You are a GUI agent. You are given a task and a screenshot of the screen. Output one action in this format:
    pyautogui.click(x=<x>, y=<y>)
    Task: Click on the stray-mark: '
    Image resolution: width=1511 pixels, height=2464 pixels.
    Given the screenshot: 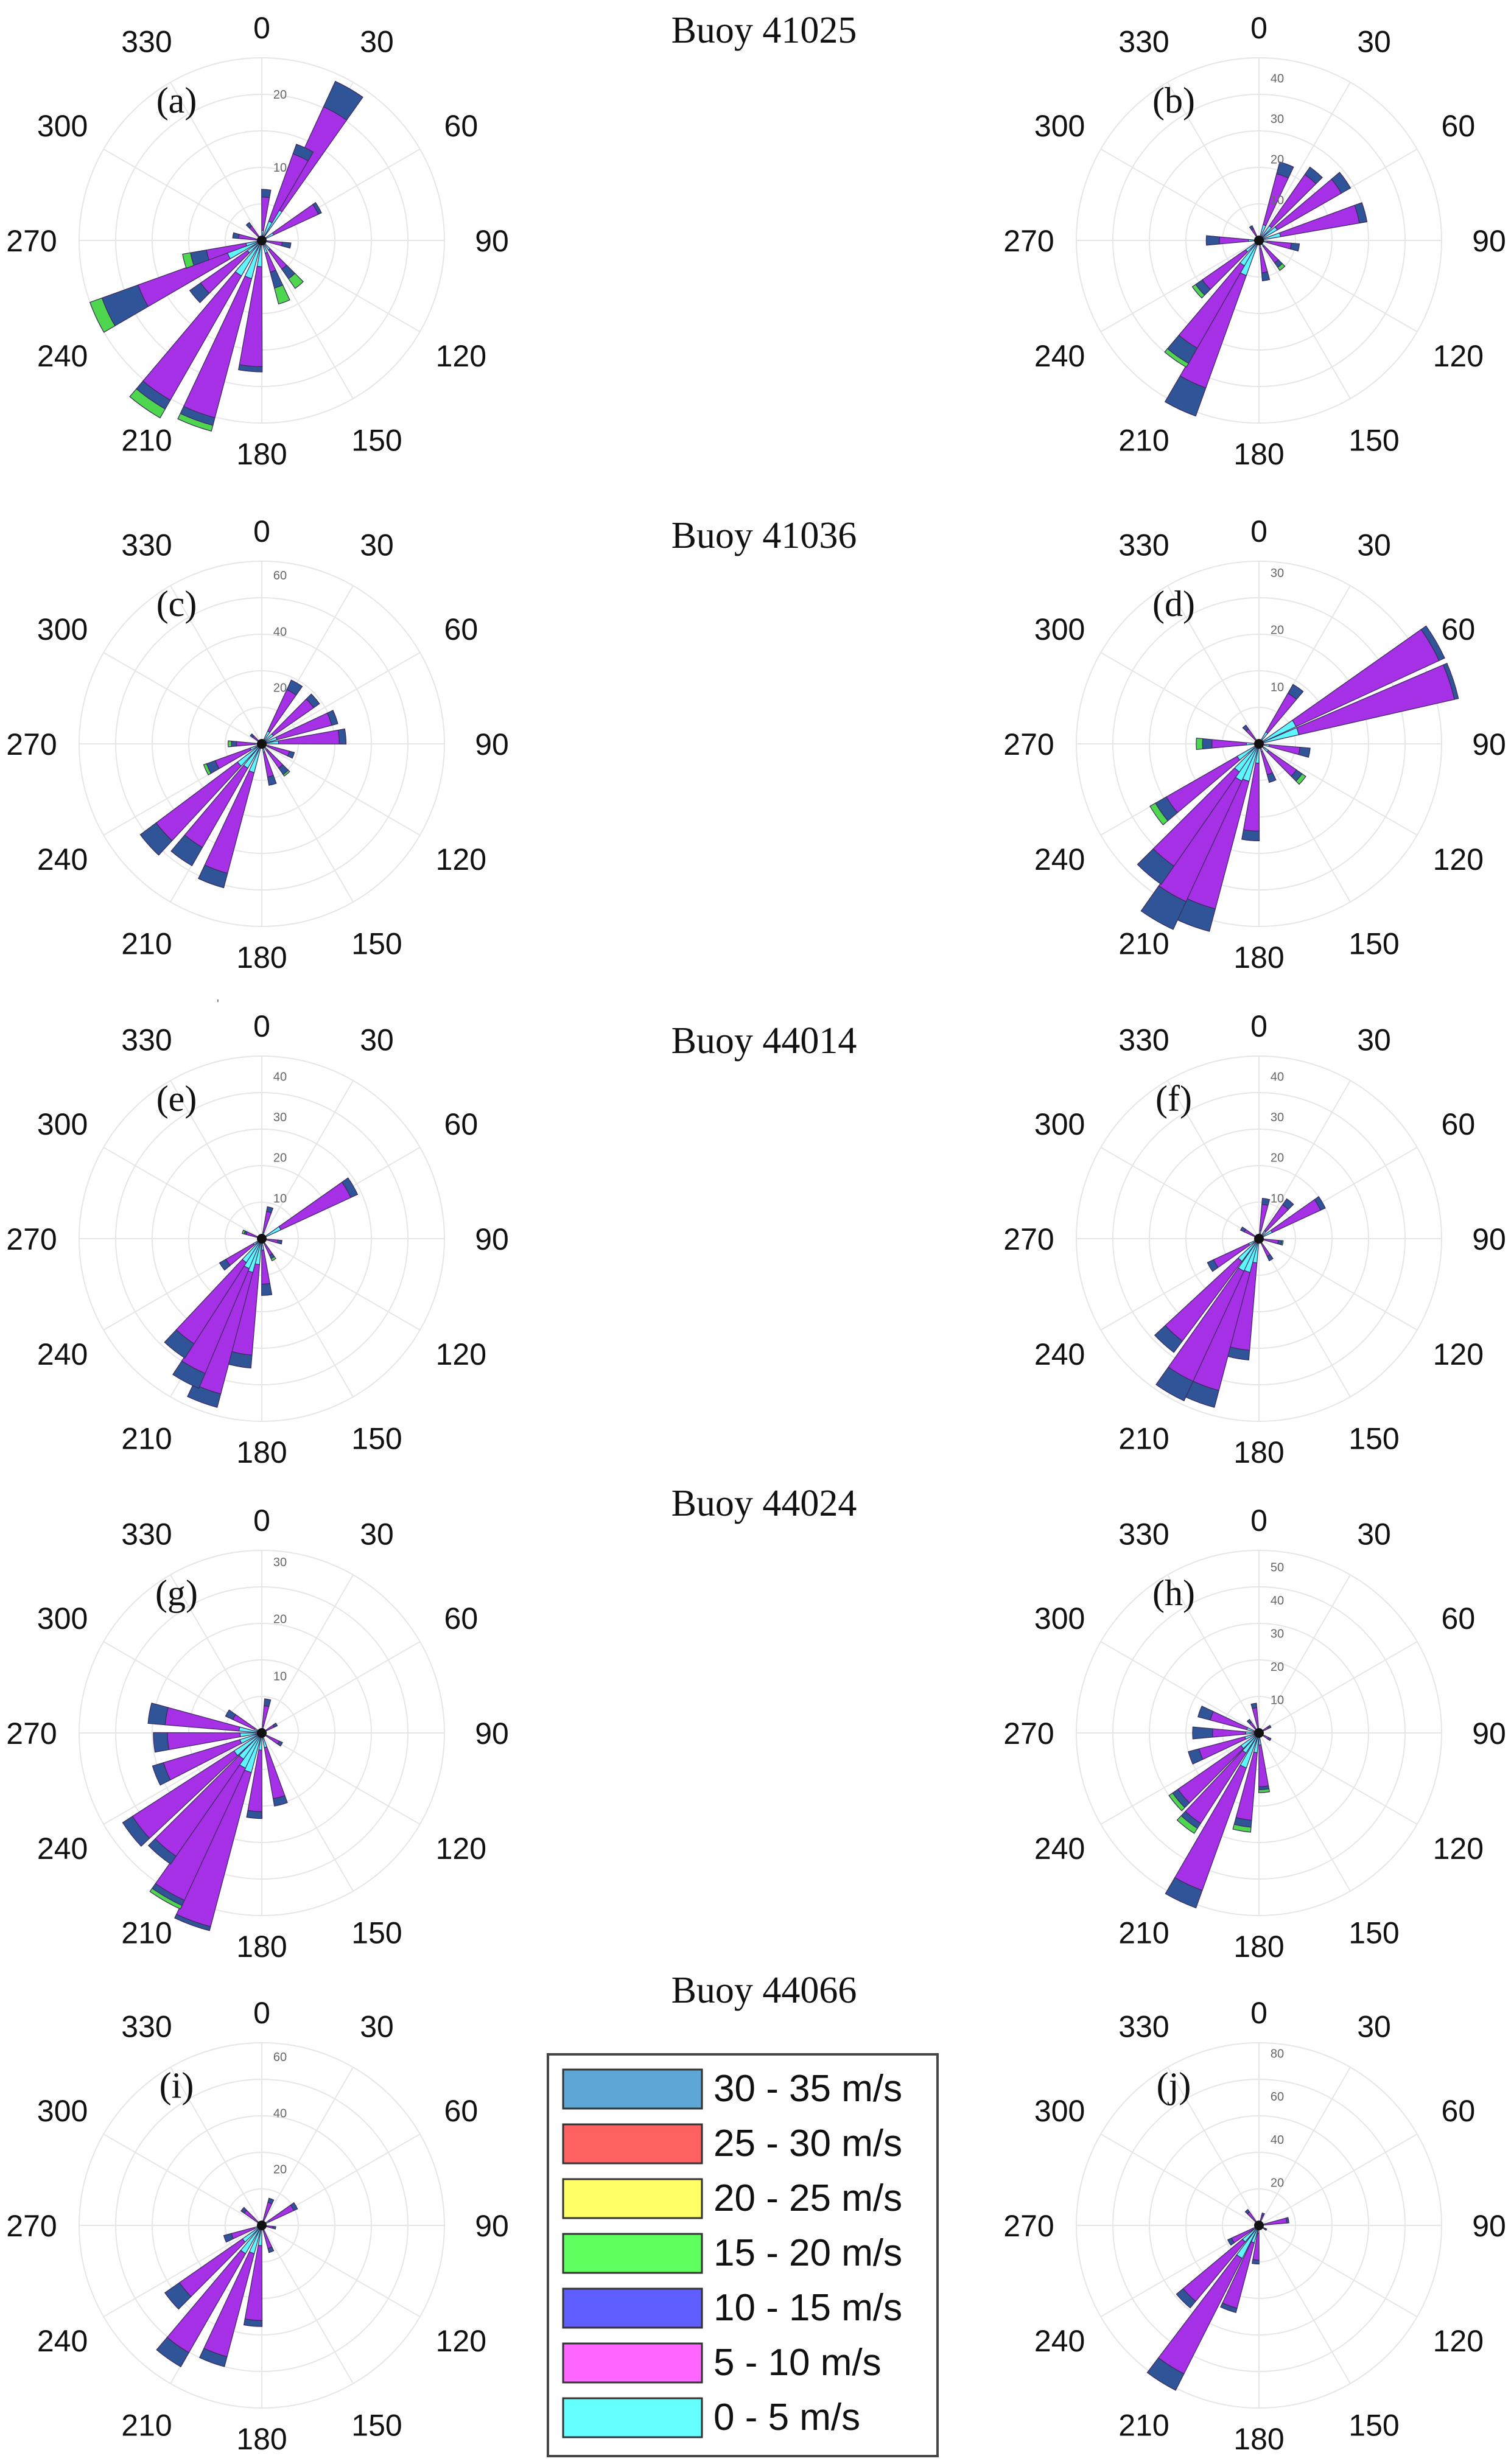 What is the action you would take?
    pyautogui.click(x=218, y=1005)
    